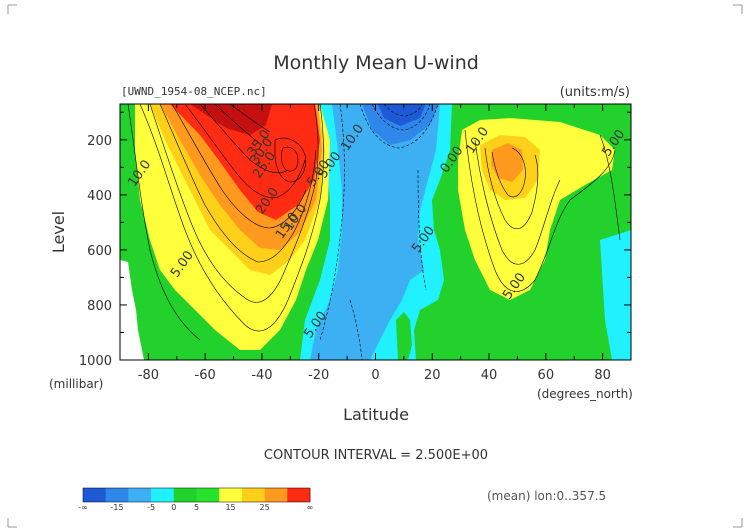  I want to click on colorbar-tick-labels: -∞ -15 -5 0 5 15 25 ∞, so click(195, 507).